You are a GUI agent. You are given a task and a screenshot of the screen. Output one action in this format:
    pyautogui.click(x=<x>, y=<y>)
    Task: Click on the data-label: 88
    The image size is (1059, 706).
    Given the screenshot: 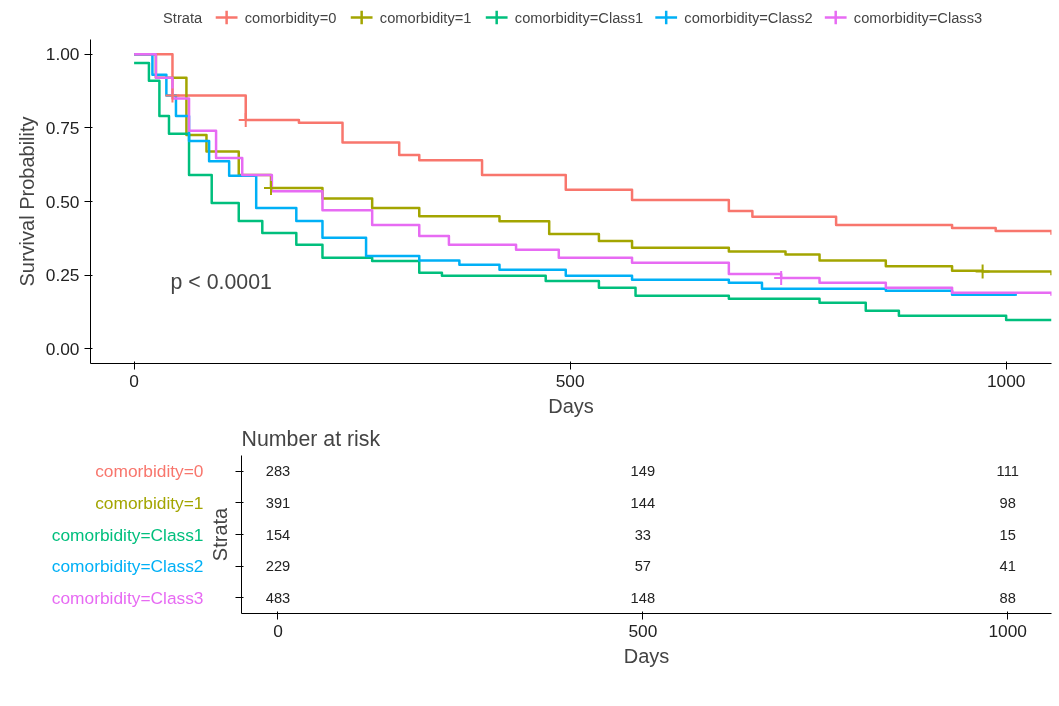 What is the action you would take?
    pyautogui.click(x=1007, y=597)
    